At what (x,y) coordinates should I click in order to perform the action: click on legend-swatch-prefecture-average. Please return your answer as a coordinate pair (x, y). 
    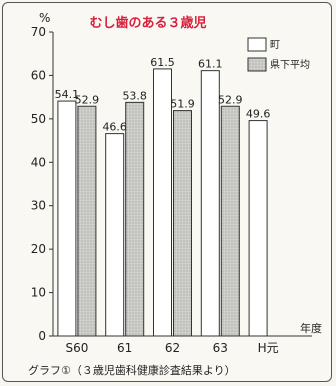
    Looking at the image, I should click on (257, 64).